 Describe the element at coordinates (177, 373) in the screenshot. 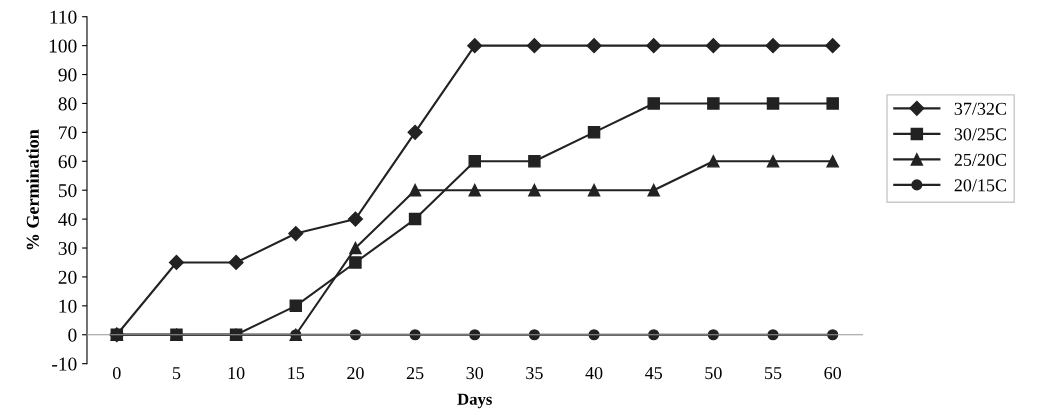

I see `x-tick-label: 5` at that location.